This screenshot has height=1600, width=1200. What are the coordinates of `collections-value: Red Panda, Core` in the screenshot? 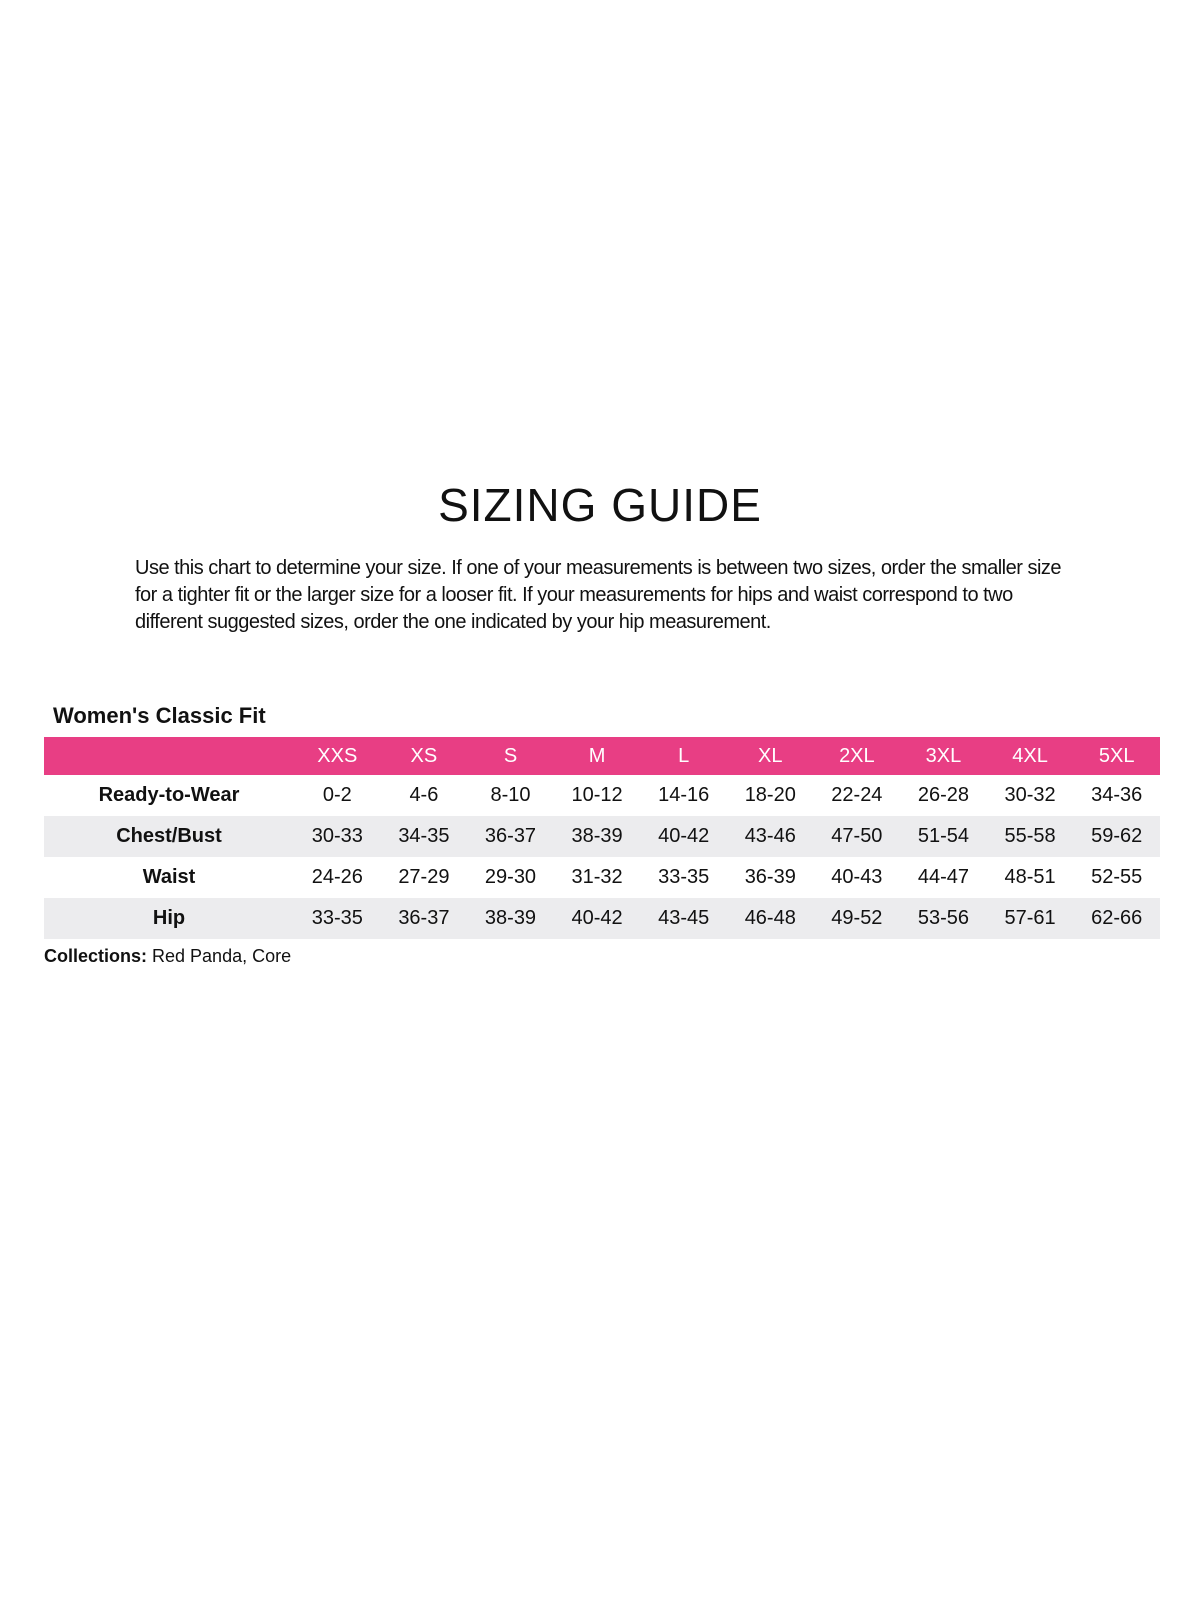 It's located at (219, 956).